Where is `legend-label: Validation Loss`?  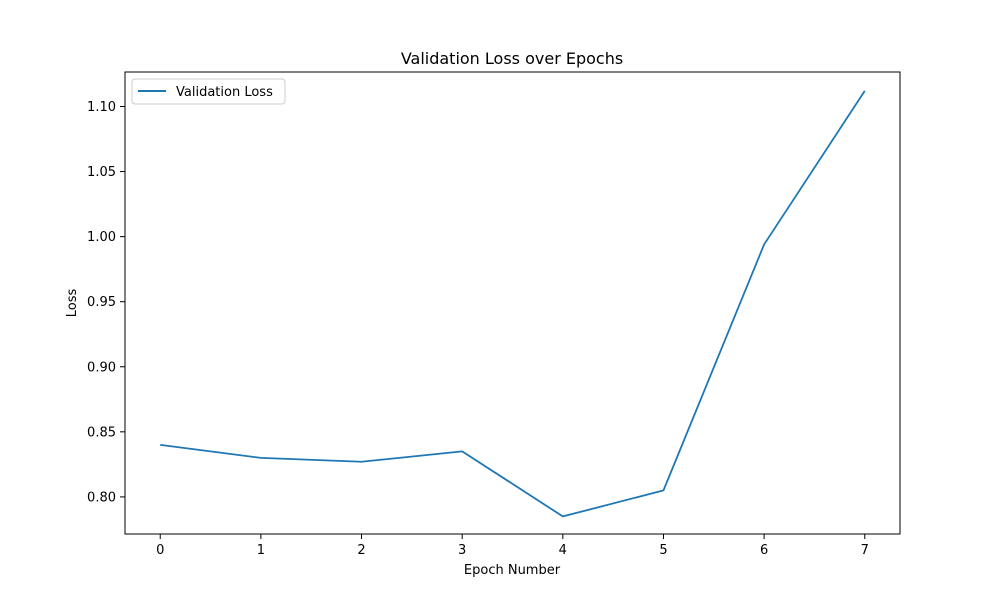
legend-label: Validation Loss is located at coordinates (224, 92).